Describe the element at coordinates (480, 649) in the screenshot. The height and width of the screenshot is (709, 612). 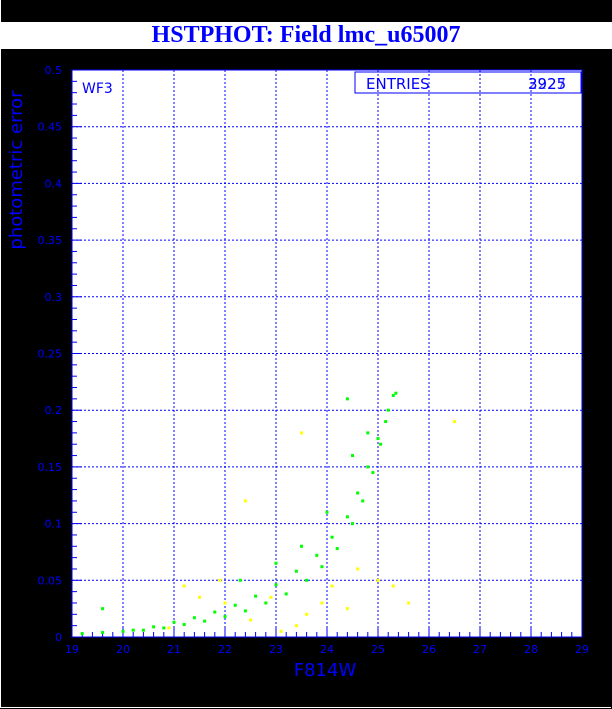
I see `x-tick-label: 27` at that location.